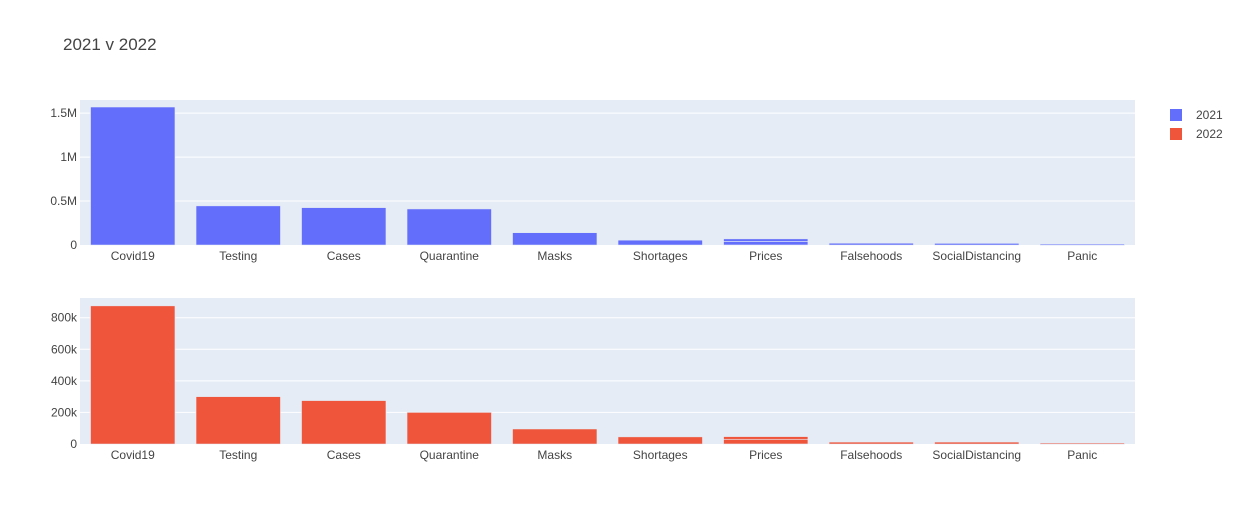  I want to click on y-tick-label: 0.5M, so click(63, 201).